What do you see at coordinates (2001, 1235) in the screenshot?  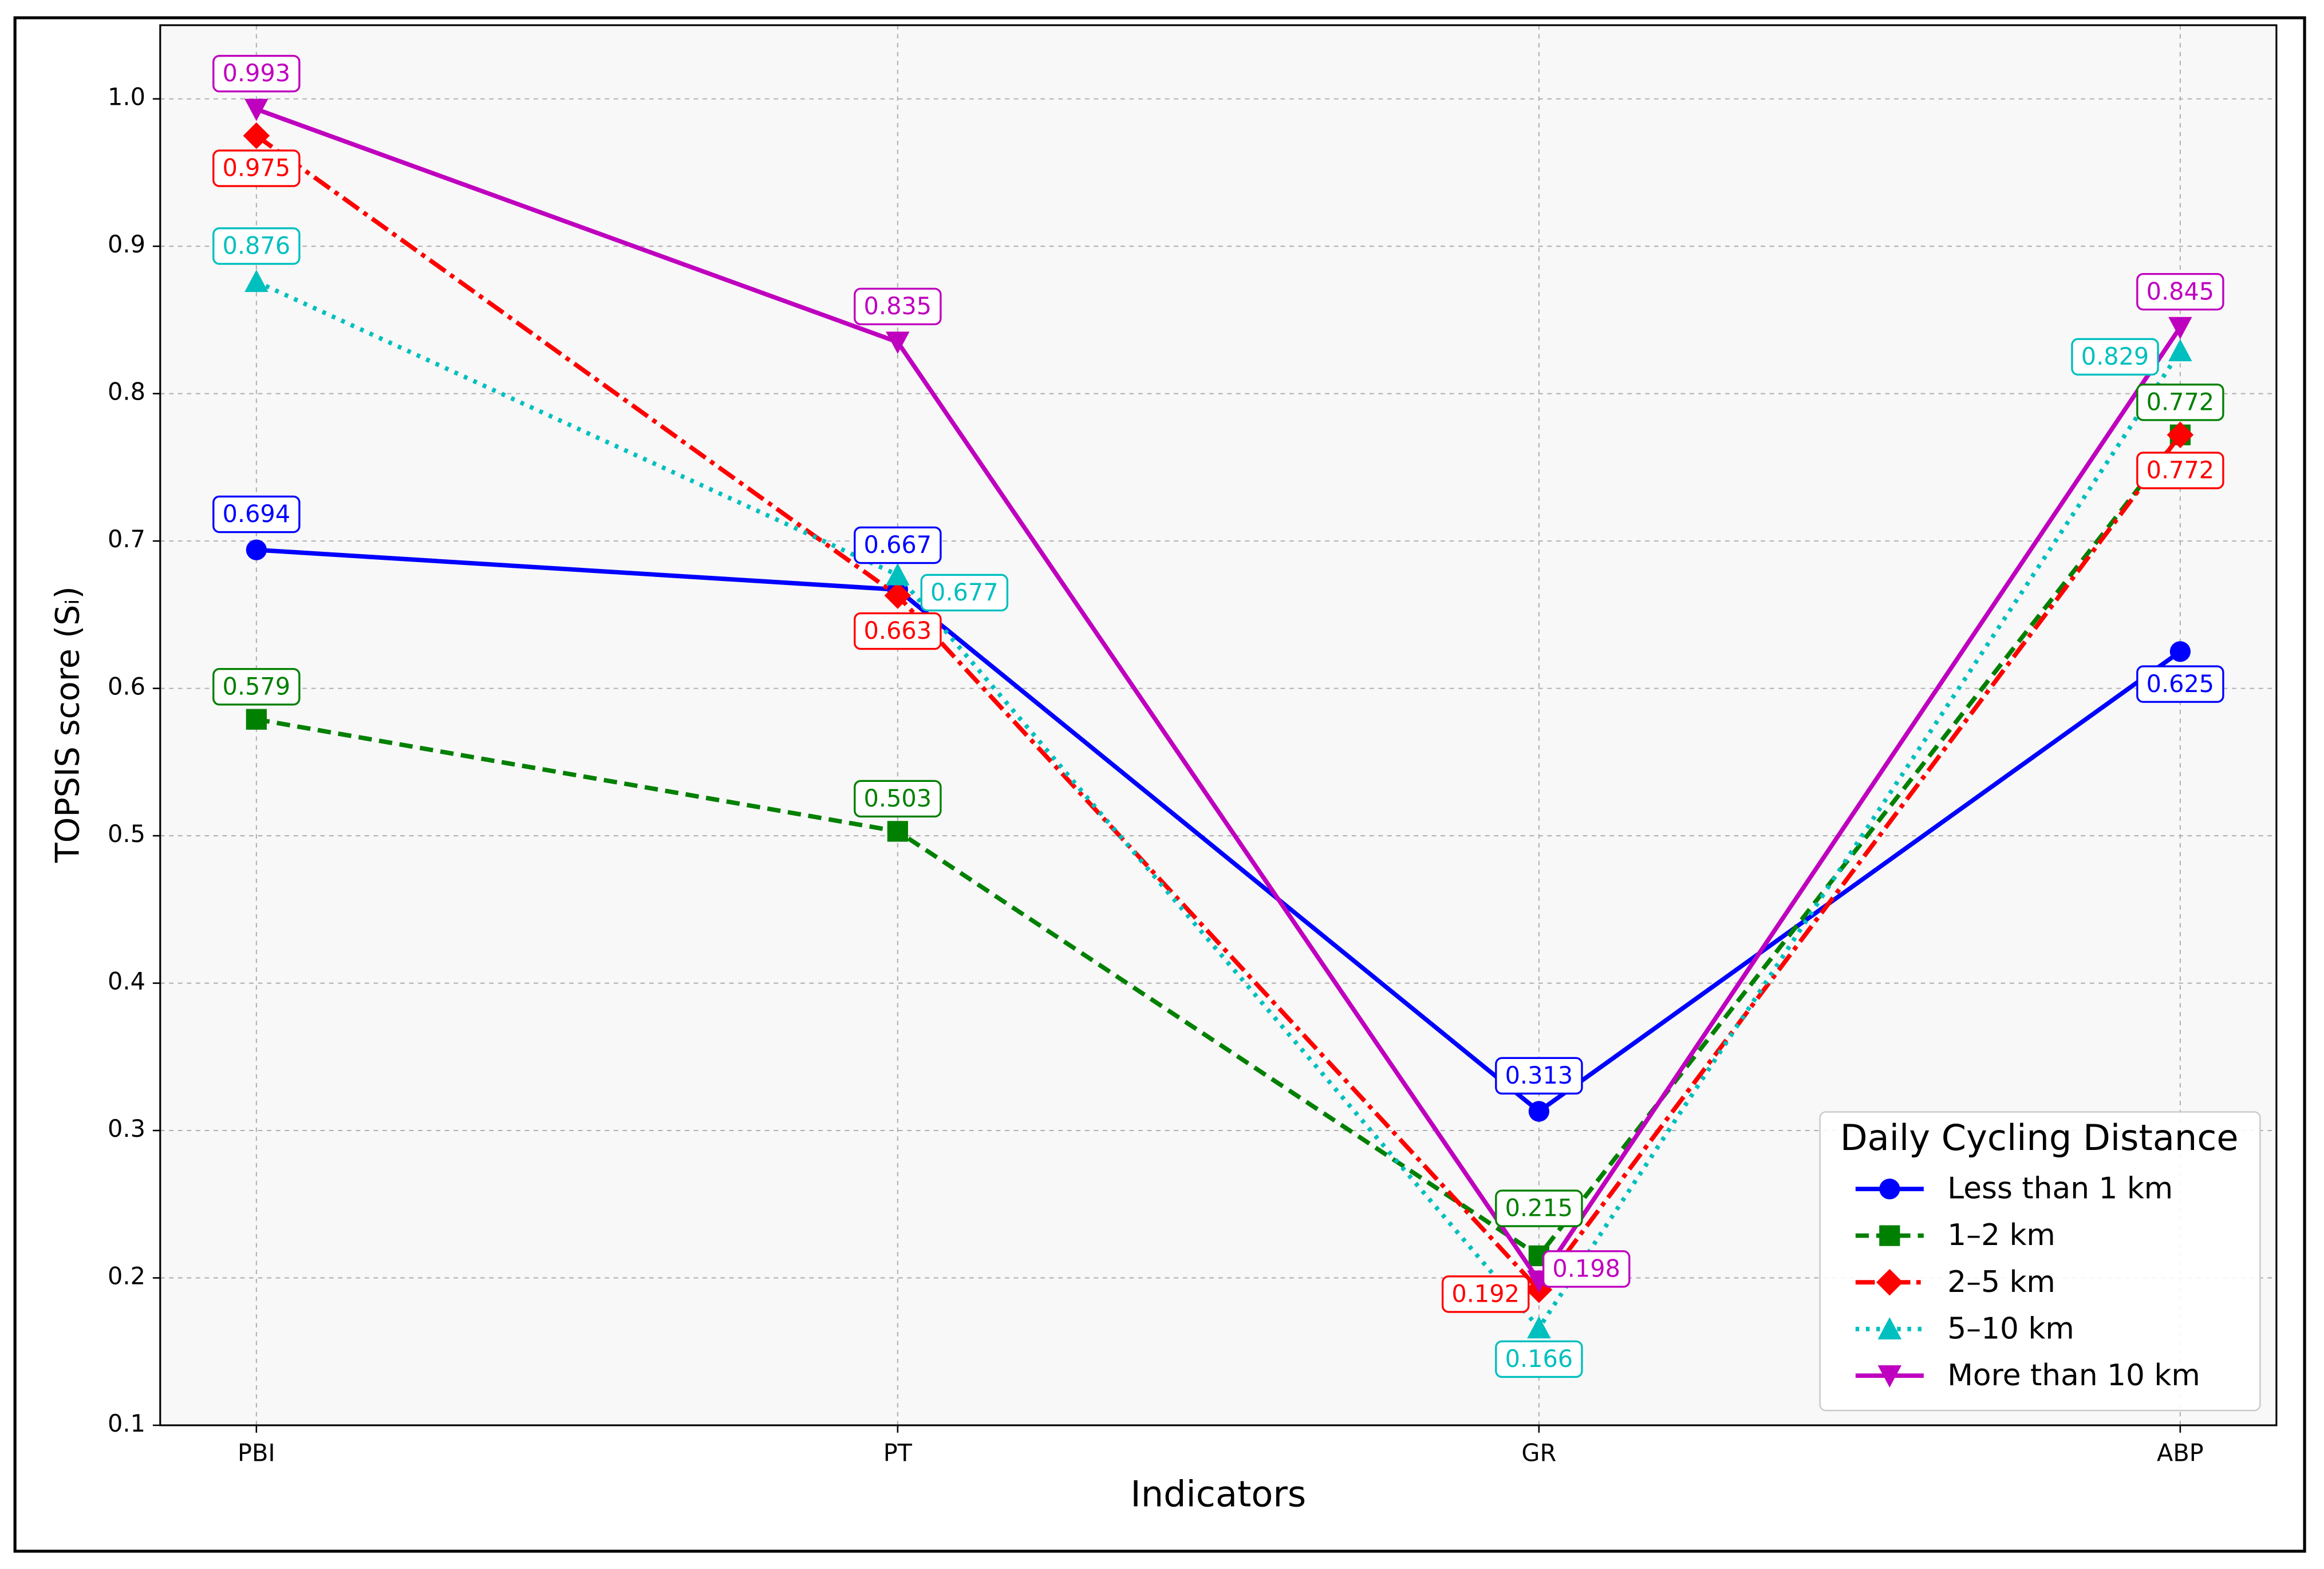 I see `legend-label: 1–2 km` at bounding box center [2001, 1235].